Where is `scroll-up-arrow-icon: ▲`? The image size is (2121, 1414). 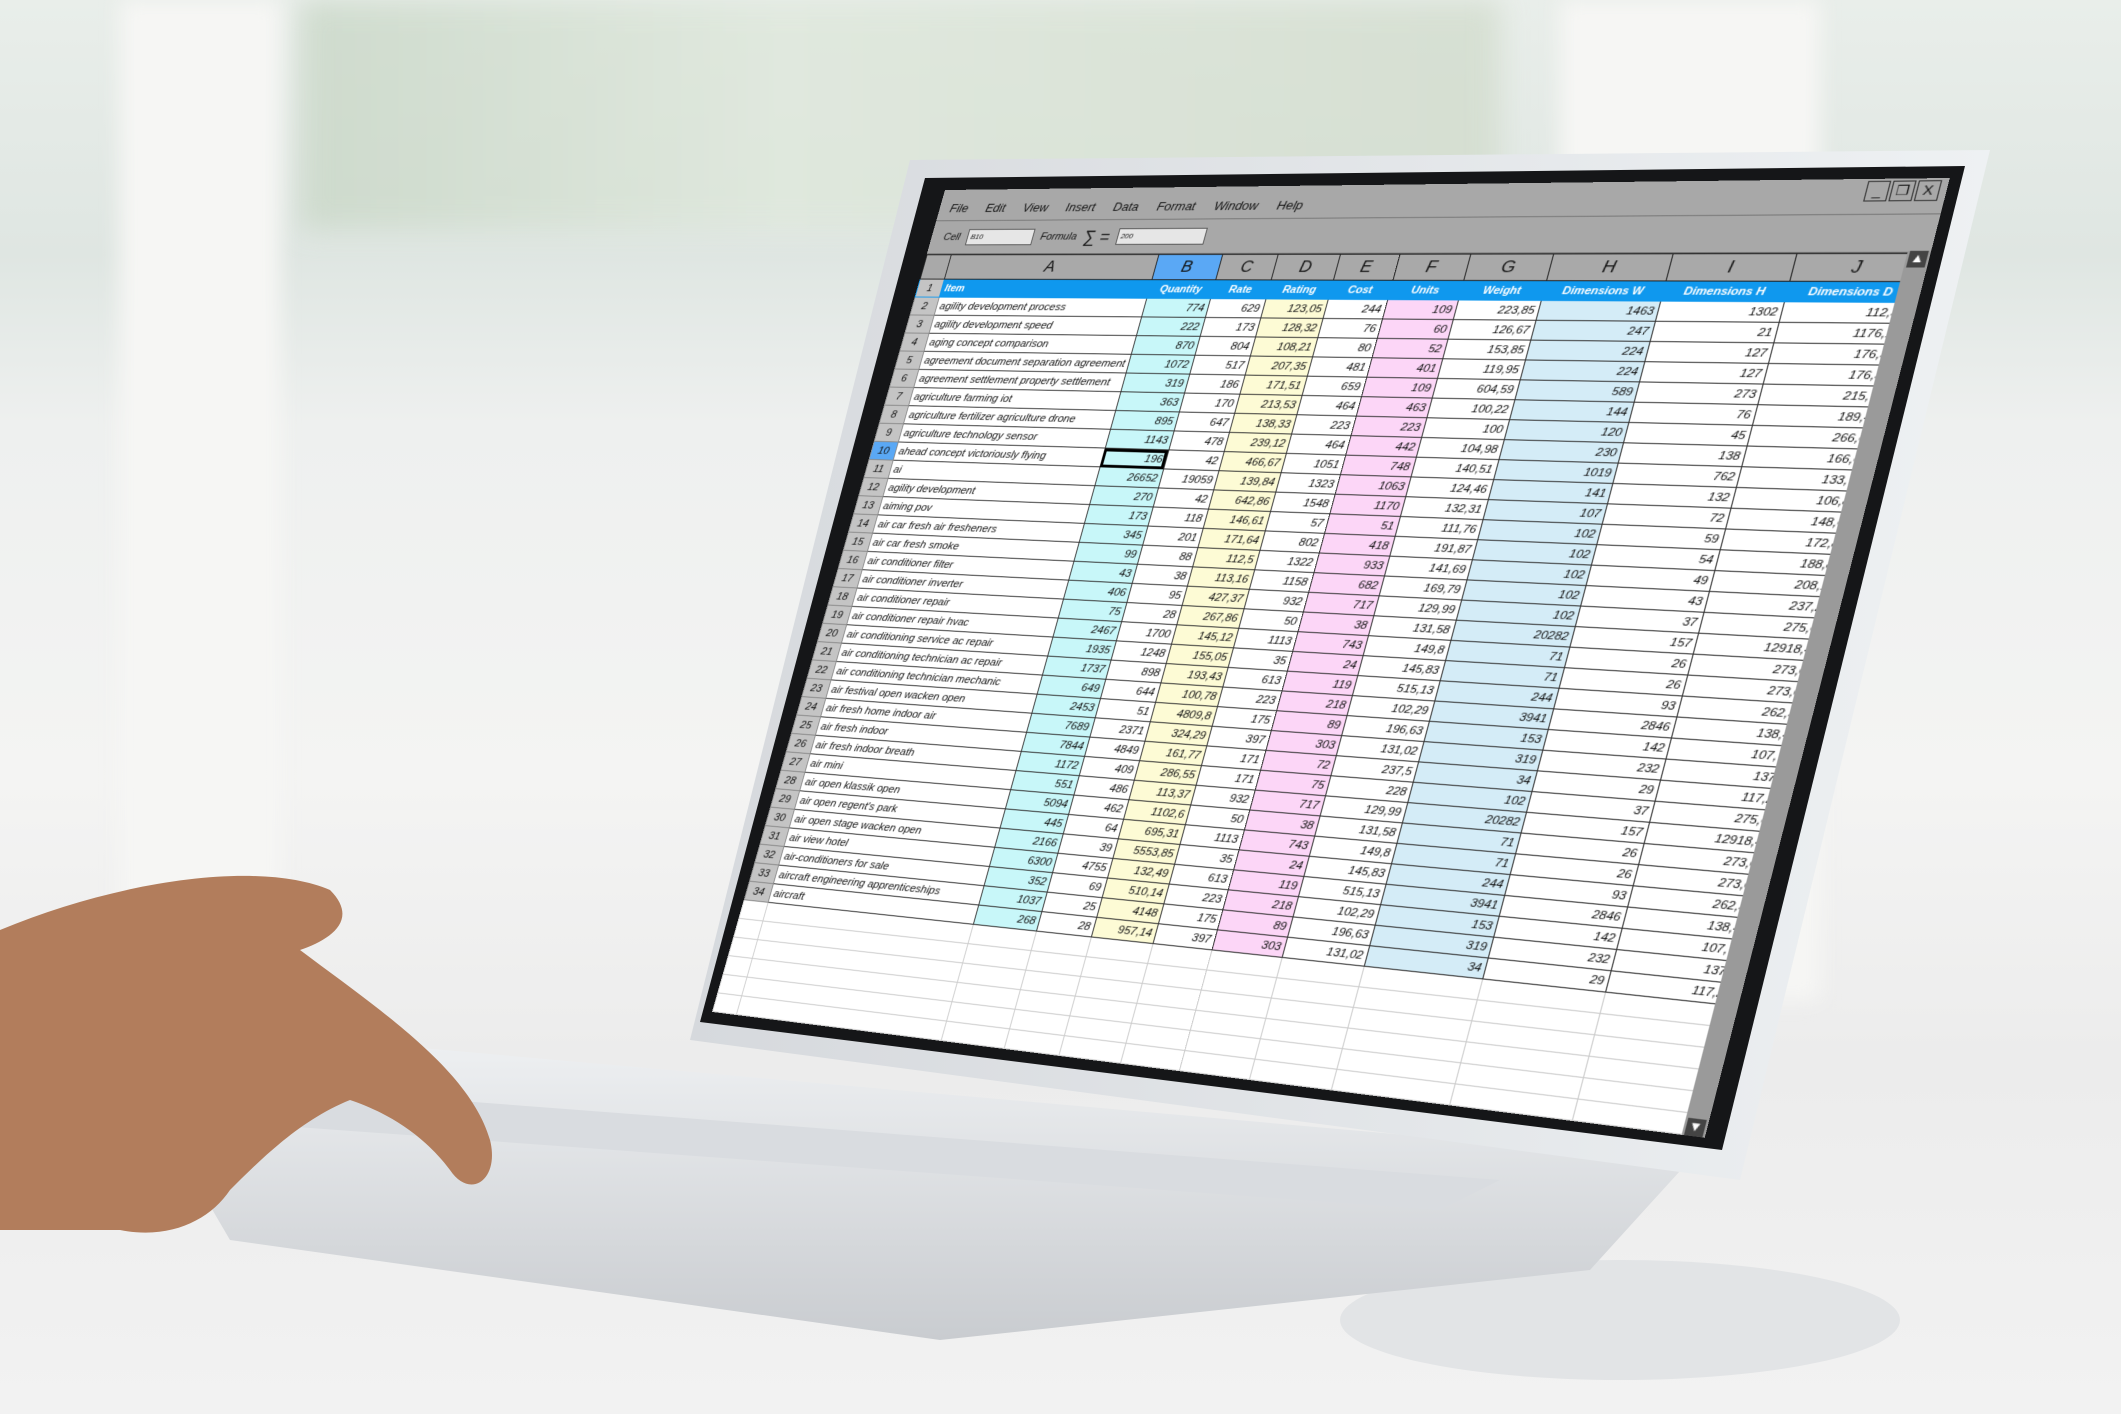
scroll-up-arrow-icon: ▲ is located at coordinates (1917, 259).